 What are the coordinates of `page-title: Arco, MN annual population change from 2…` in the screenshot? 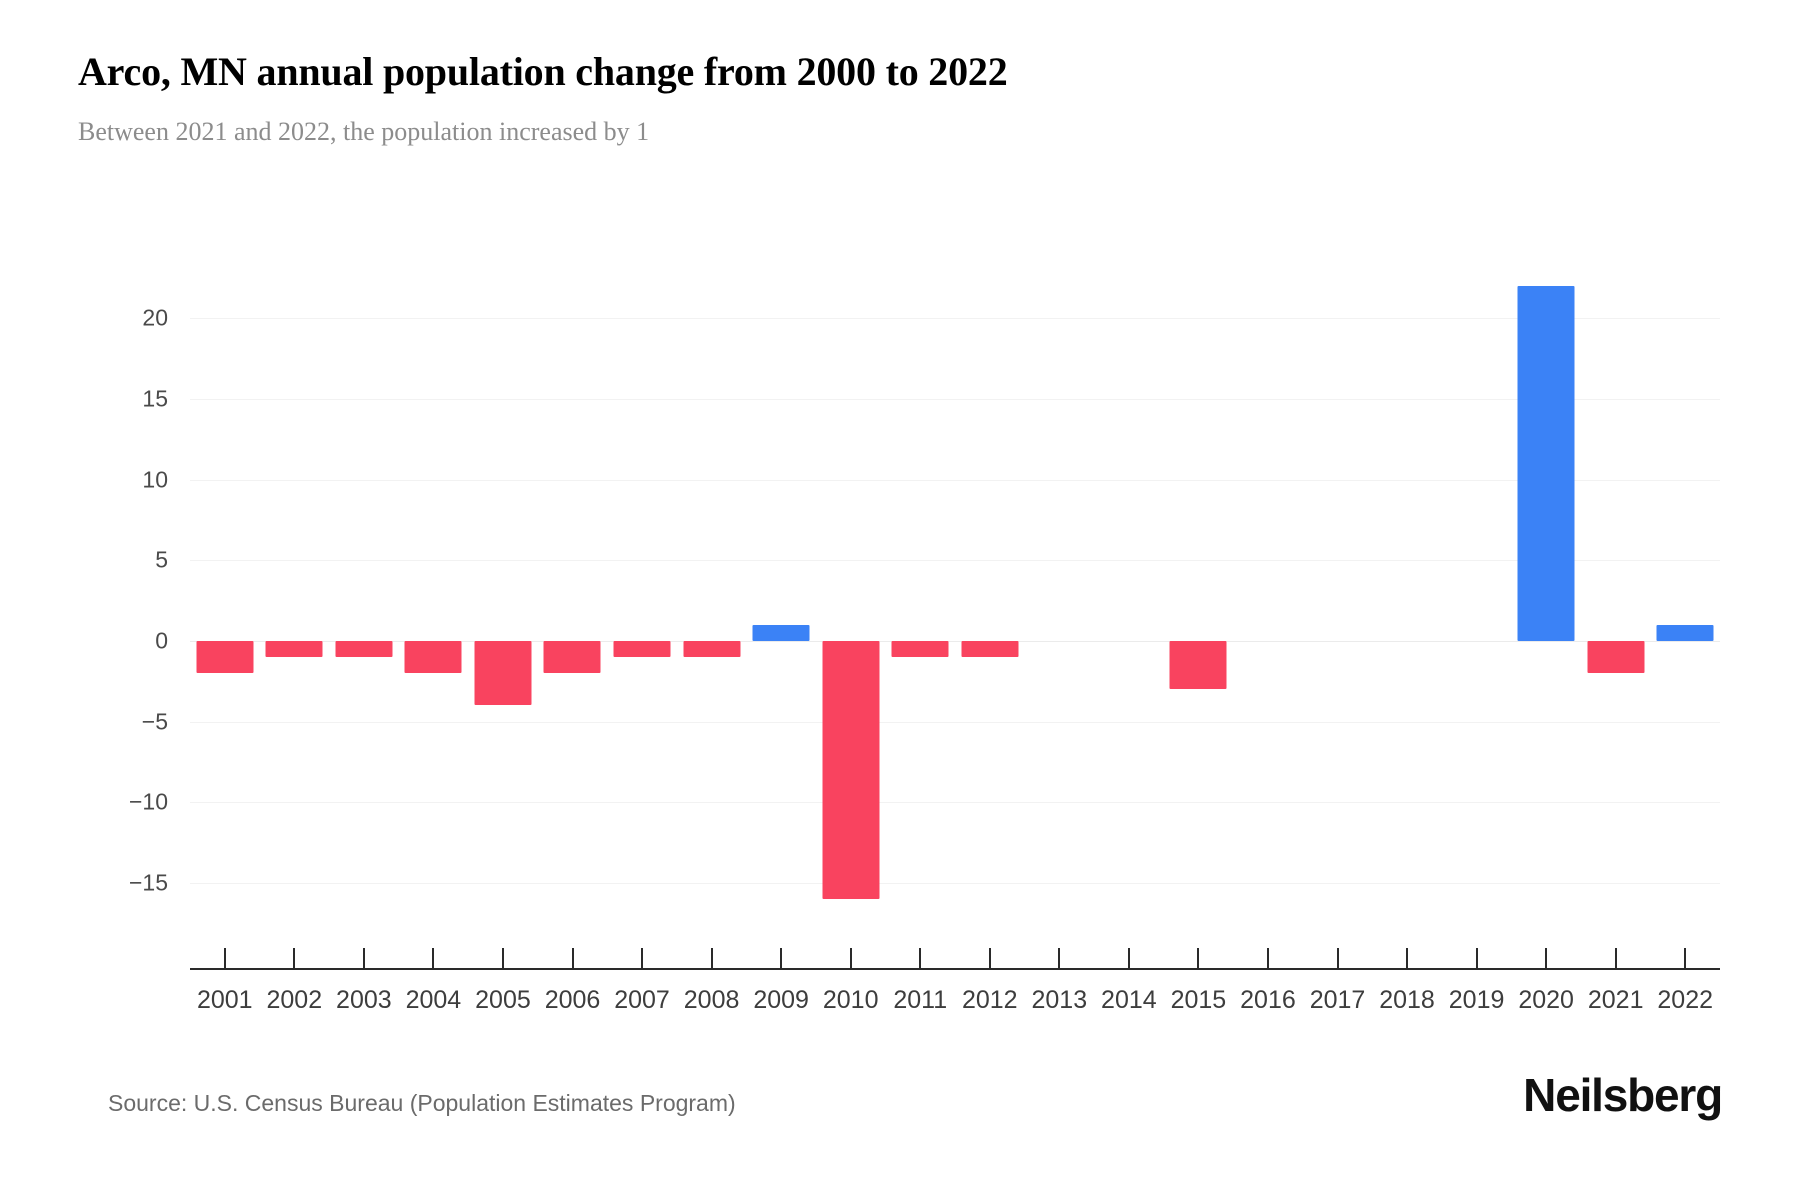 It's located at (543, 71).